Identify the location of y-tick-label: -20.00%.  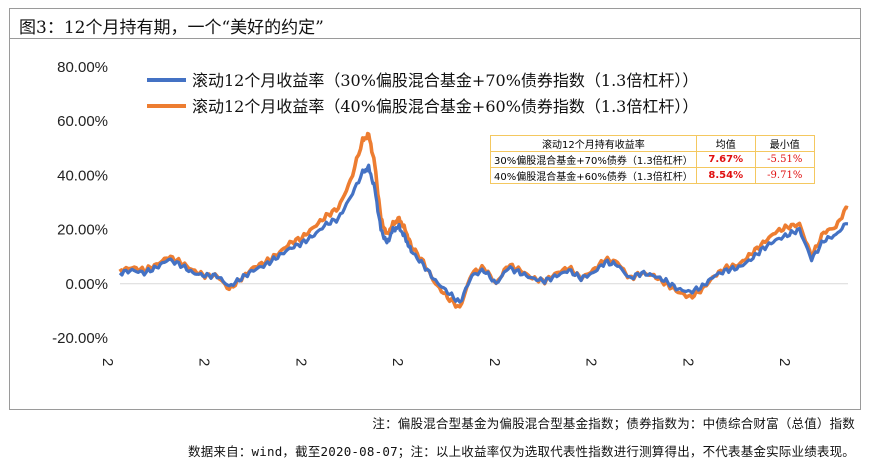
(80, 338).